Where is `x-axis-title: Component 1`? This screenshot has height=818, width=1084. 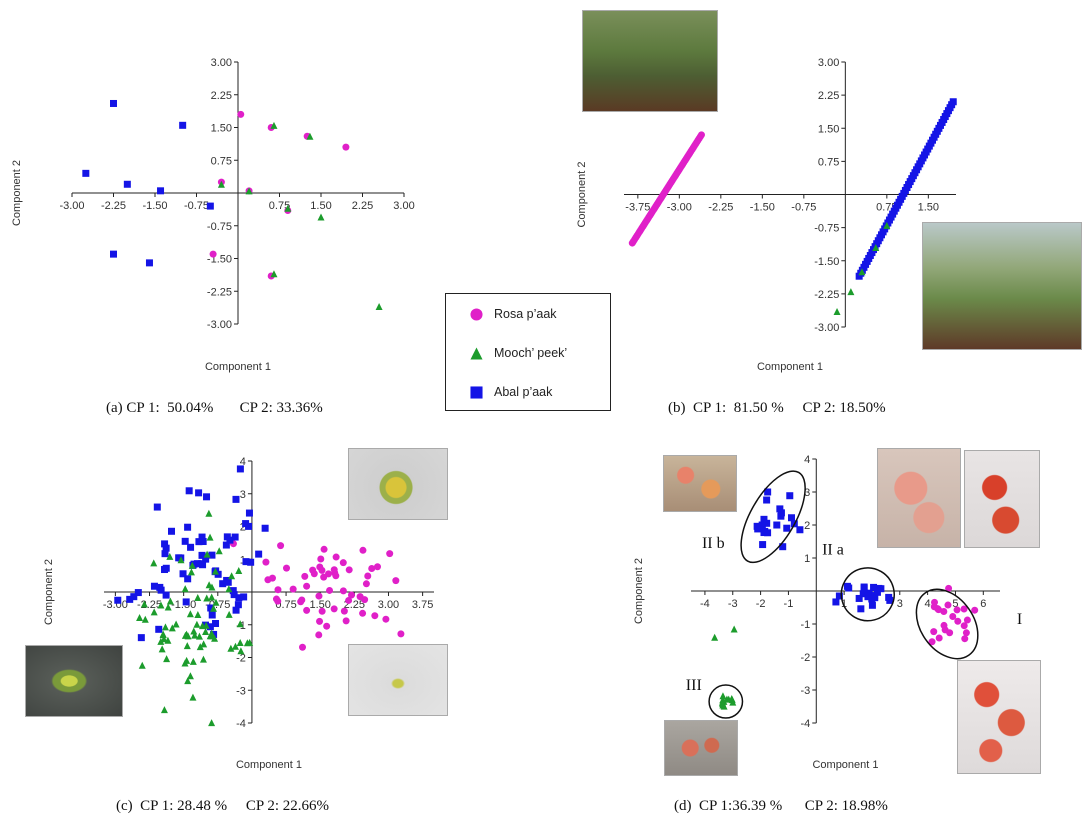 x-axis-title: Component 1 is located at coordinates (845, 765).